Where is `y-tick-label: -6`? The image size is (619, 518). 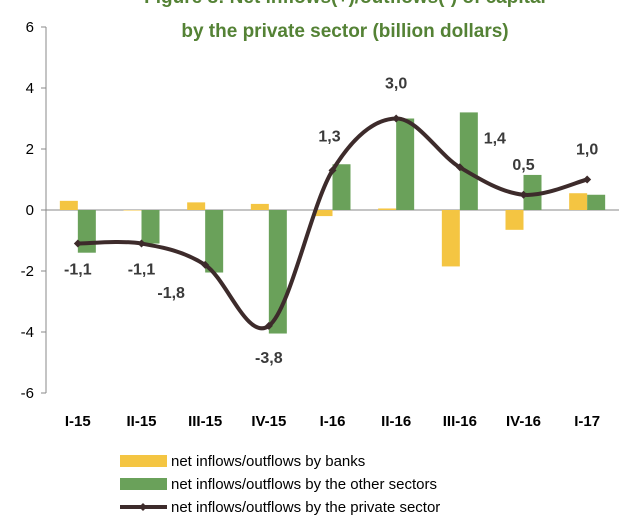 y-tick-label: -6 is located at coordinates (27, 393).